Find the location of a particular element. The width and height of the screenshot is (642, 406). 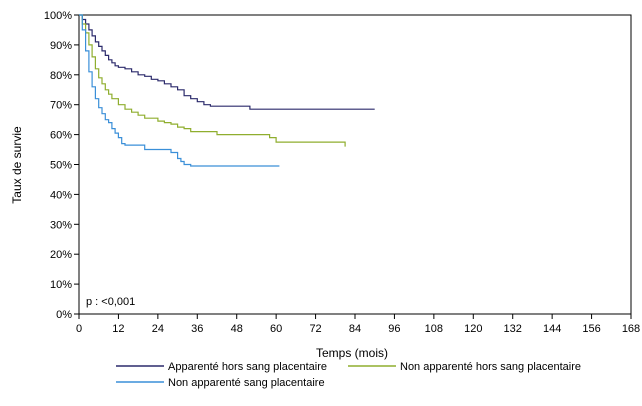

y-axis-title: Taux de survie is located at coordinates (17, 165).